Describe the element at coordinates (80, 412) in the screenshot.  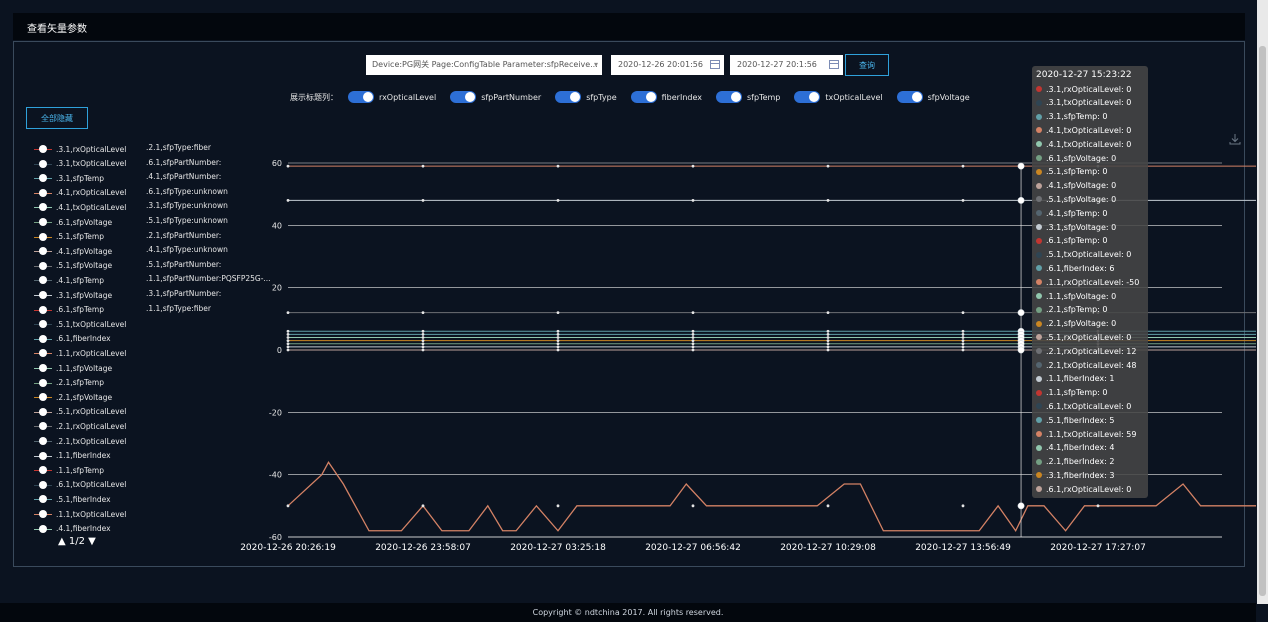
I see `legend-item: .5.1,rxOpticalLevel` at that location.